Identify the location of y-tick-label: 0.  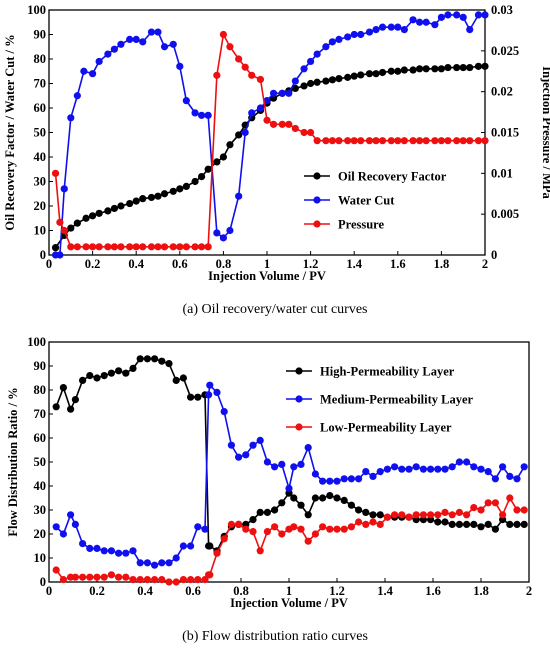
(43, 582).